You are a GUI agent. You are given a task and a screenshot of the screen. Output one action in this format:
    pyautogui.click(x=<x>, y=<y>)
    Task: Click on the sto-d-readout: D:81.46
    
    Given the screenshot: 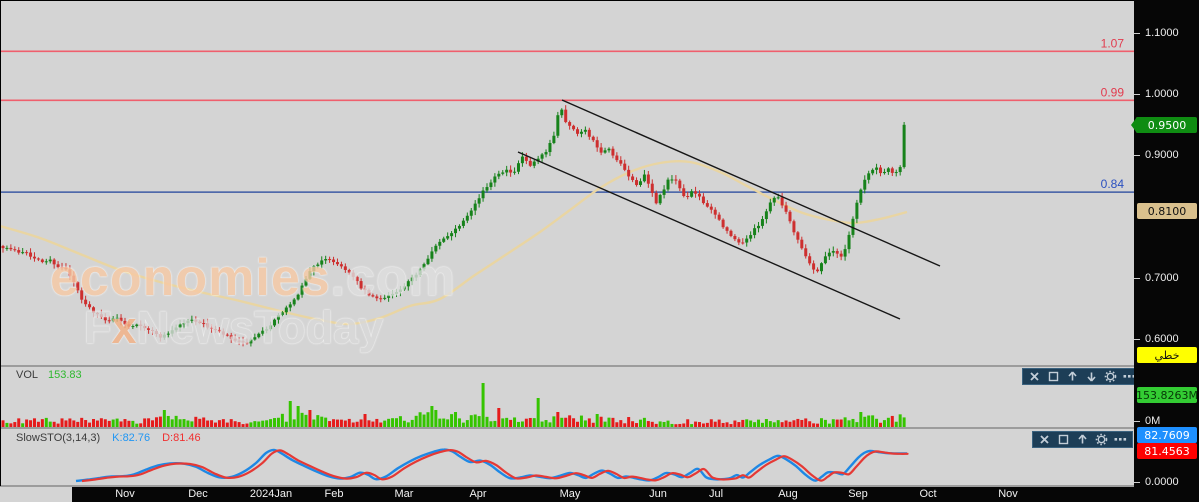 What is the action you would take?
    pyautogui.click(x=181, y=438)
    